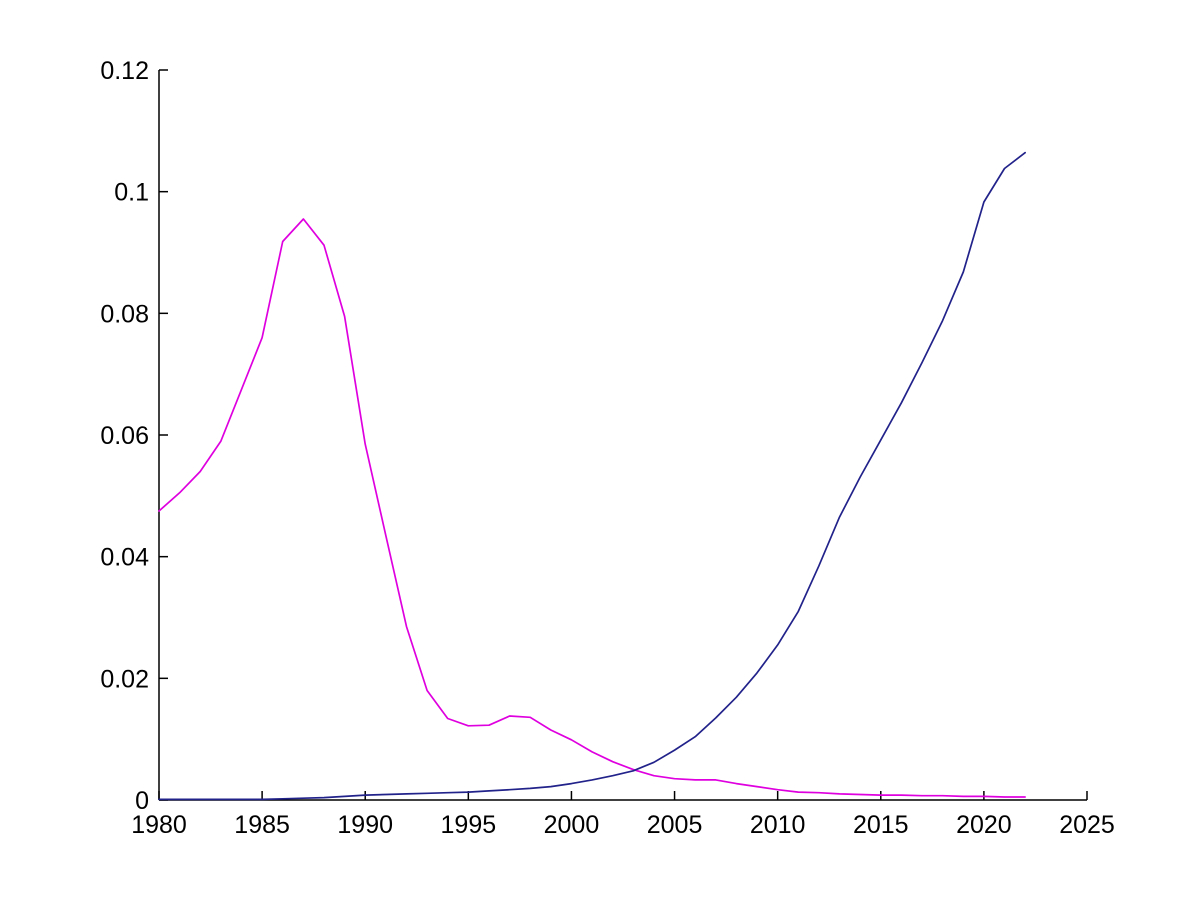  Describe the element at coordinates (881, 825) in the screenshot. I see `x-tick-label: 2015` at that location.